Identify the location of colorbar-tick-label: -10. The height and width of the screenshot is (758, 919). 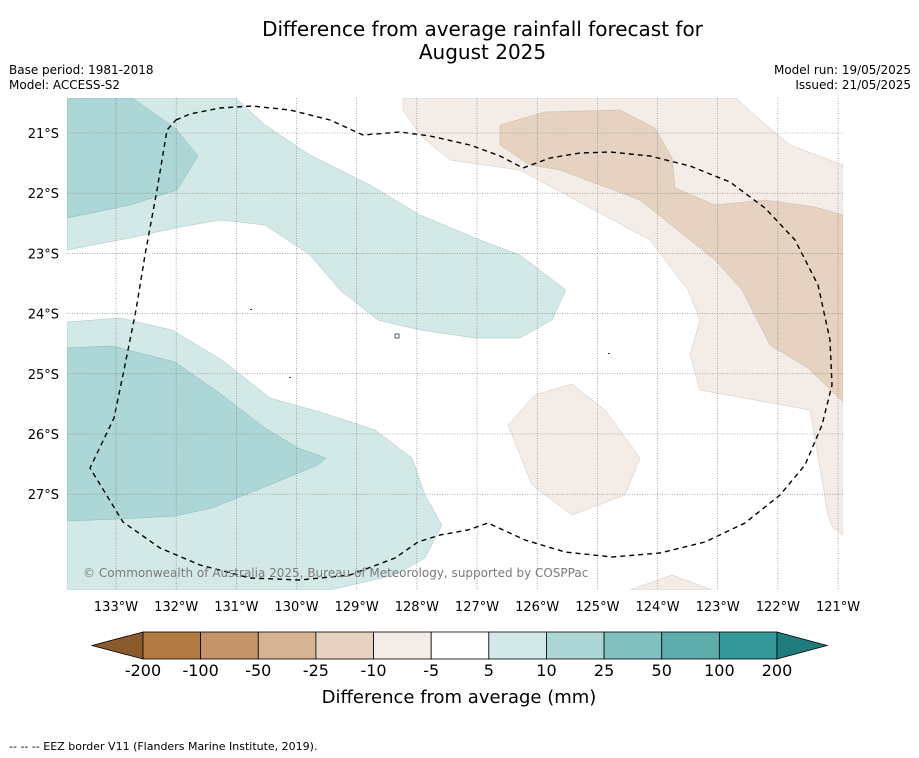
(373, 670).